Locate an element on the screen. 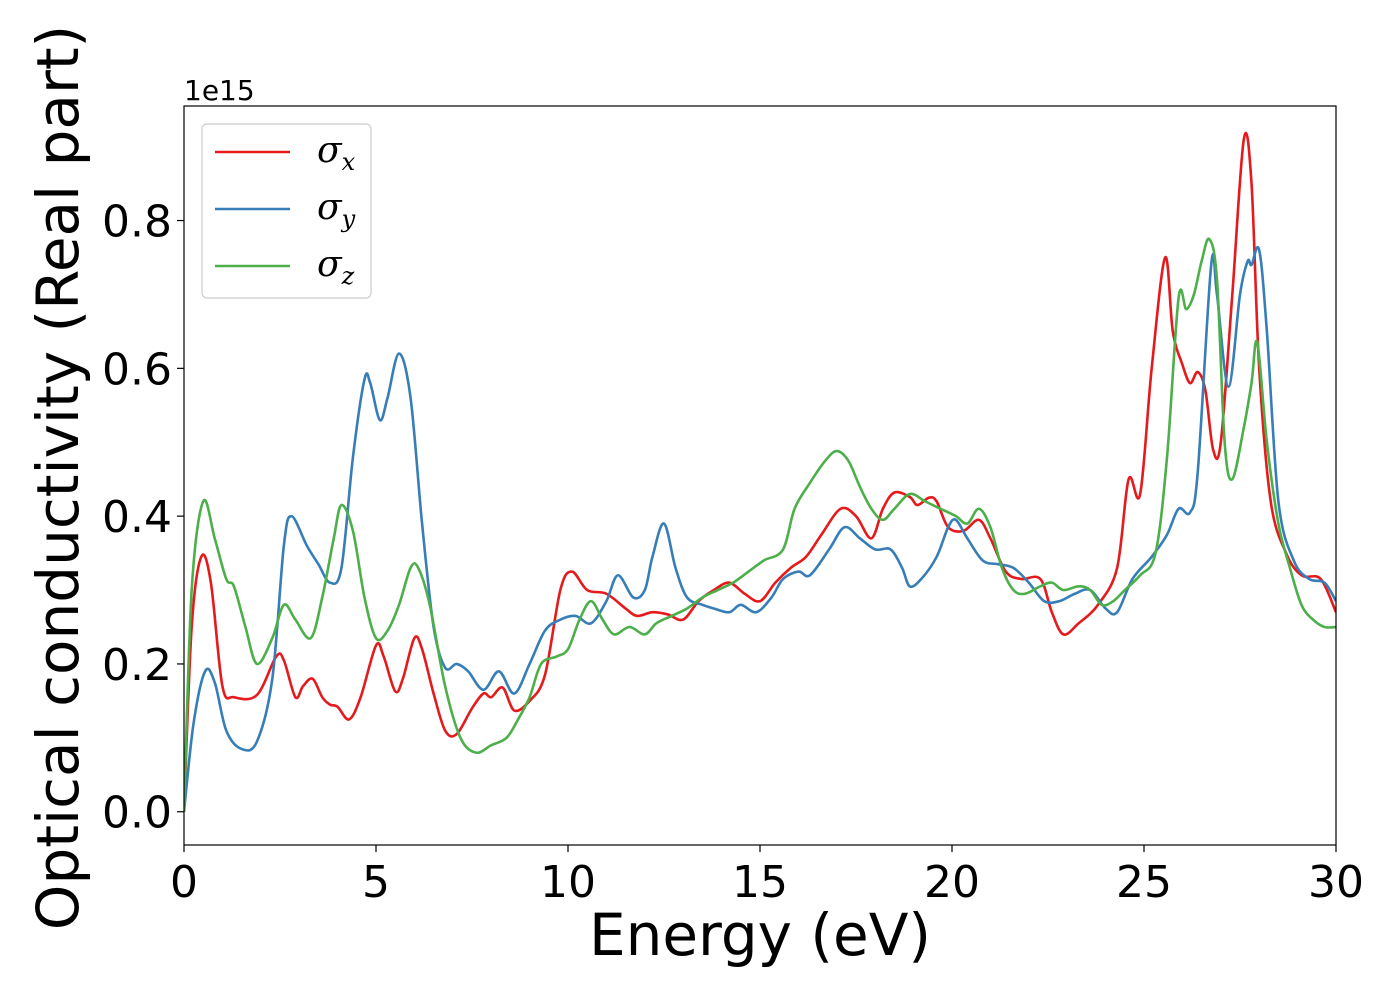  y-offset-text: 1e15 is located at coordinates (219, 90).